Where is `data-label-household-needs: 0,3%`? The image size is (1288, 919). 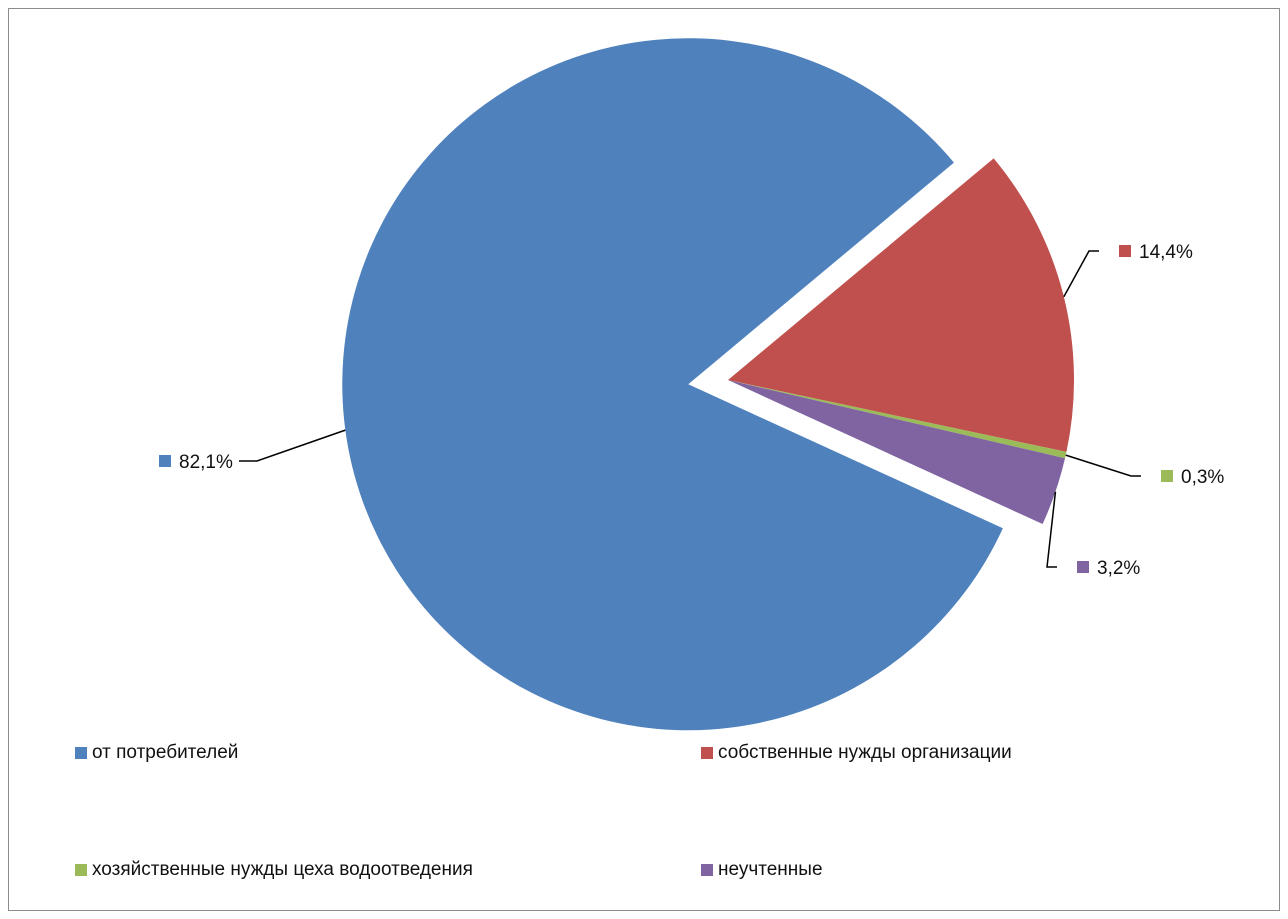
data-label-household-needs: 0,3% is located at coordinates (1202, 477).